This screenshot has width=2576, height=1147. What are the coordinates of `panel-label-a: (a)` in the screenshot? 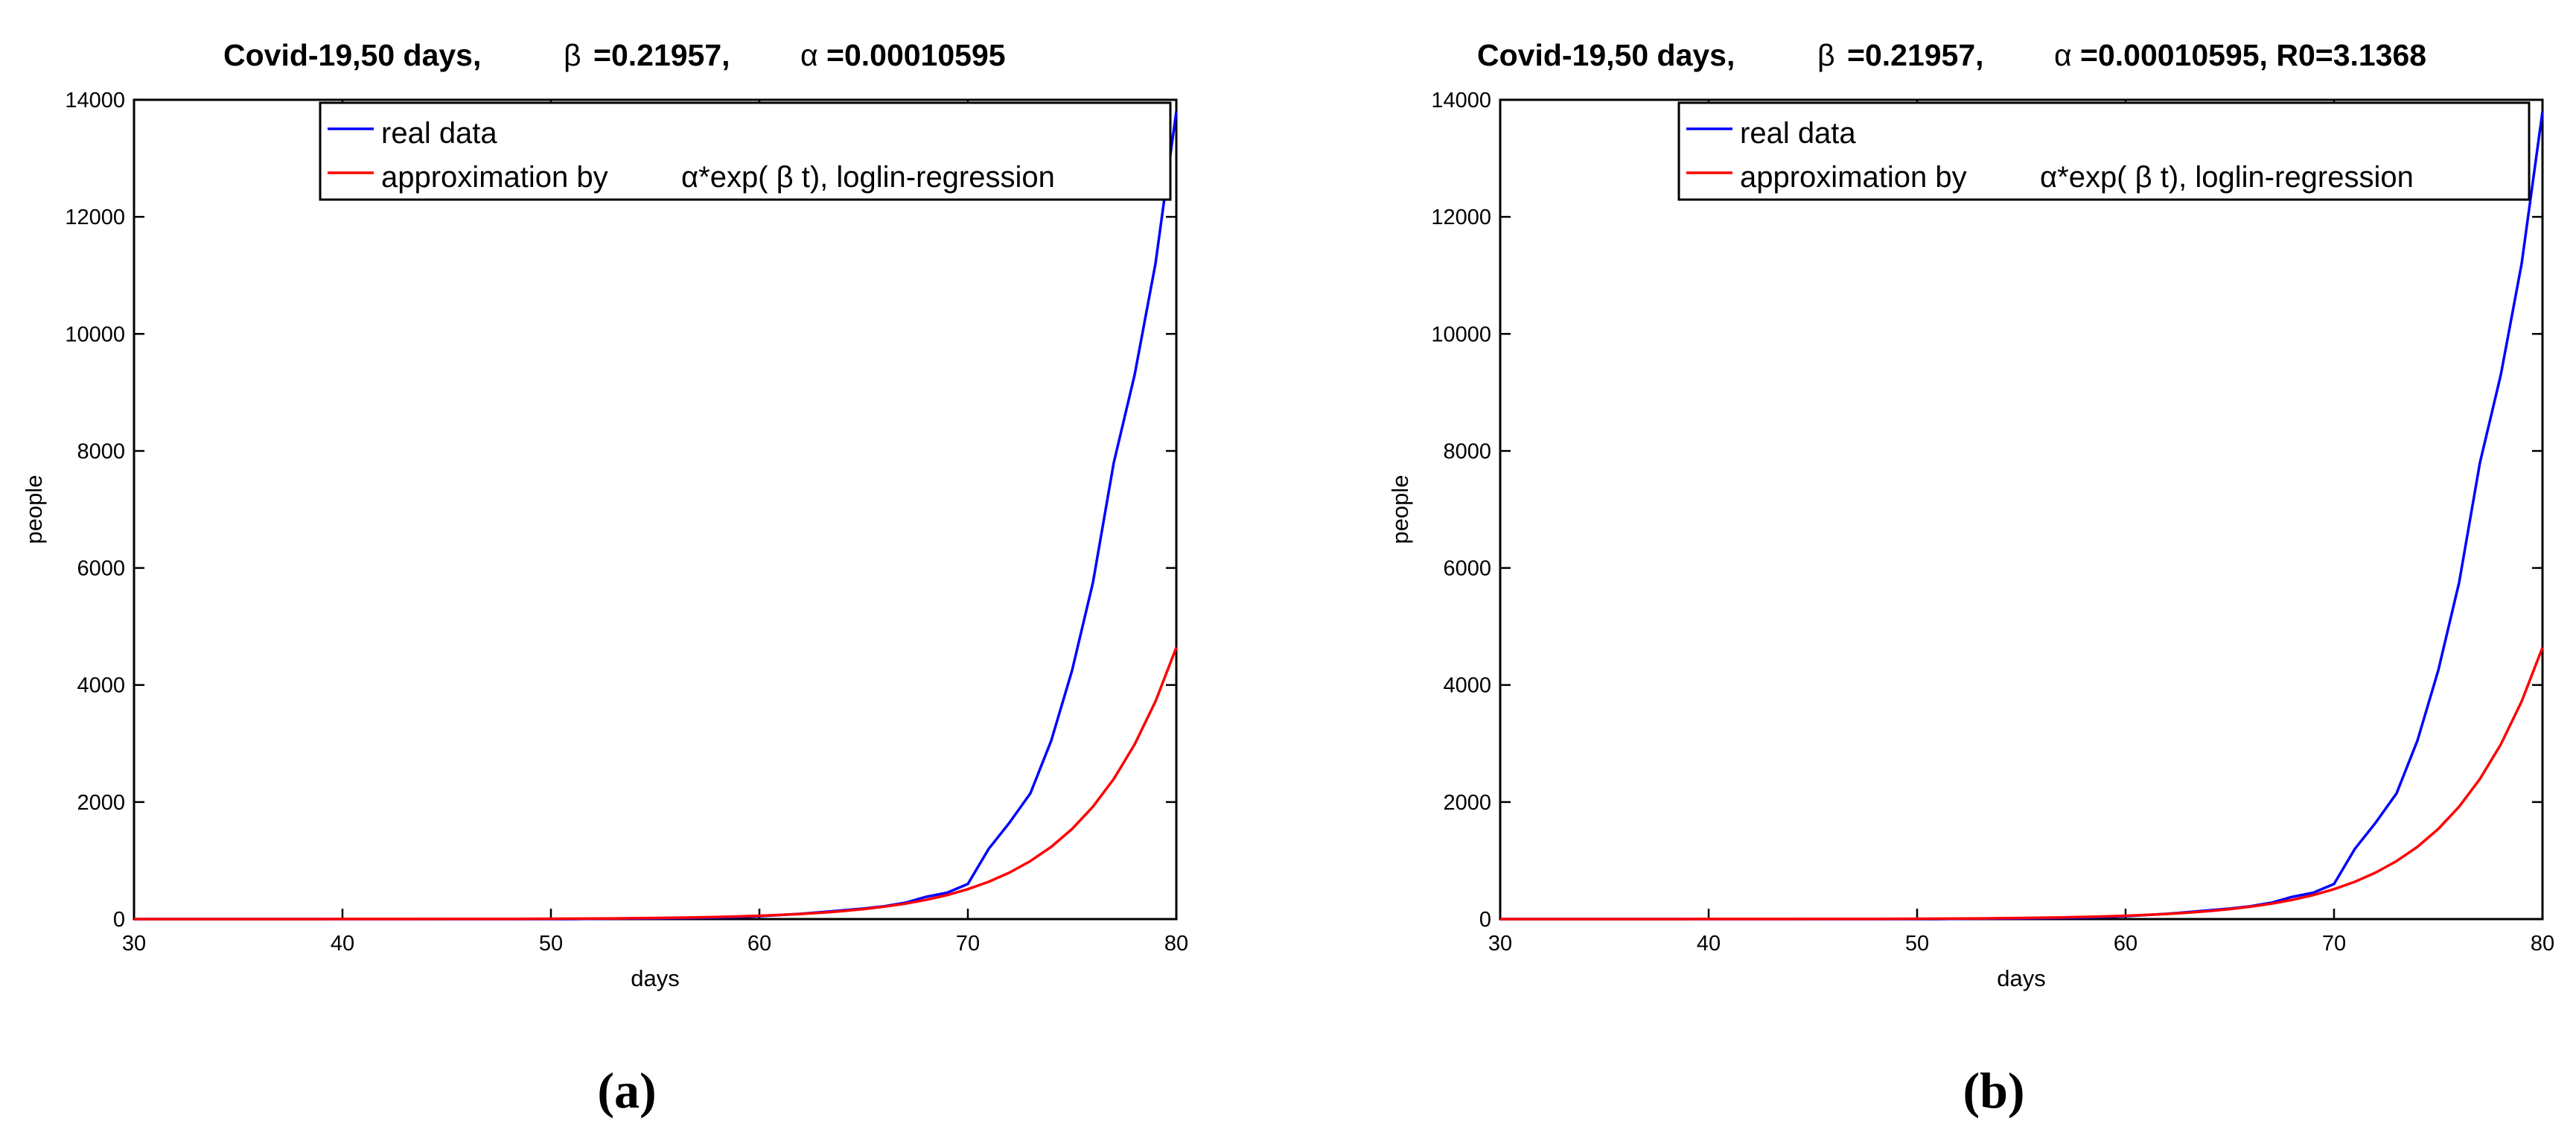 It's located at (626, 1090).